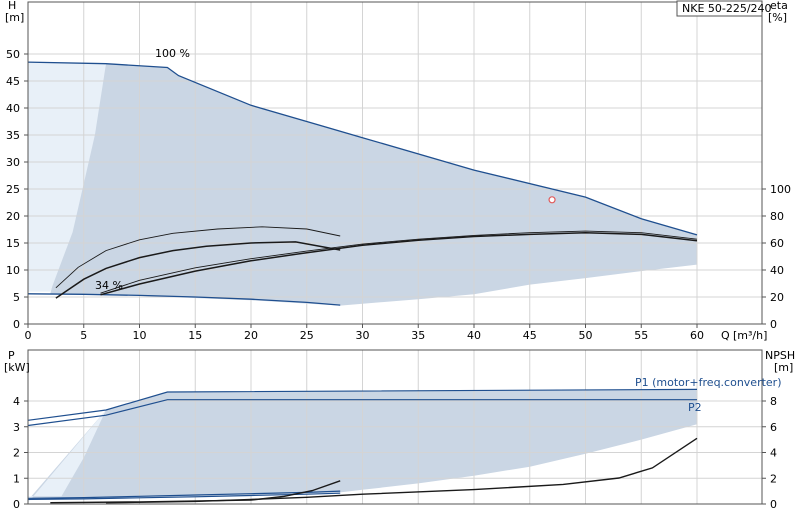 The width and height of the screenshot is (800, 520). What do you see at coordinates (13, 216) in the screenshot?
I see `y-tick-label: 20` at bounding box center [13, 216].